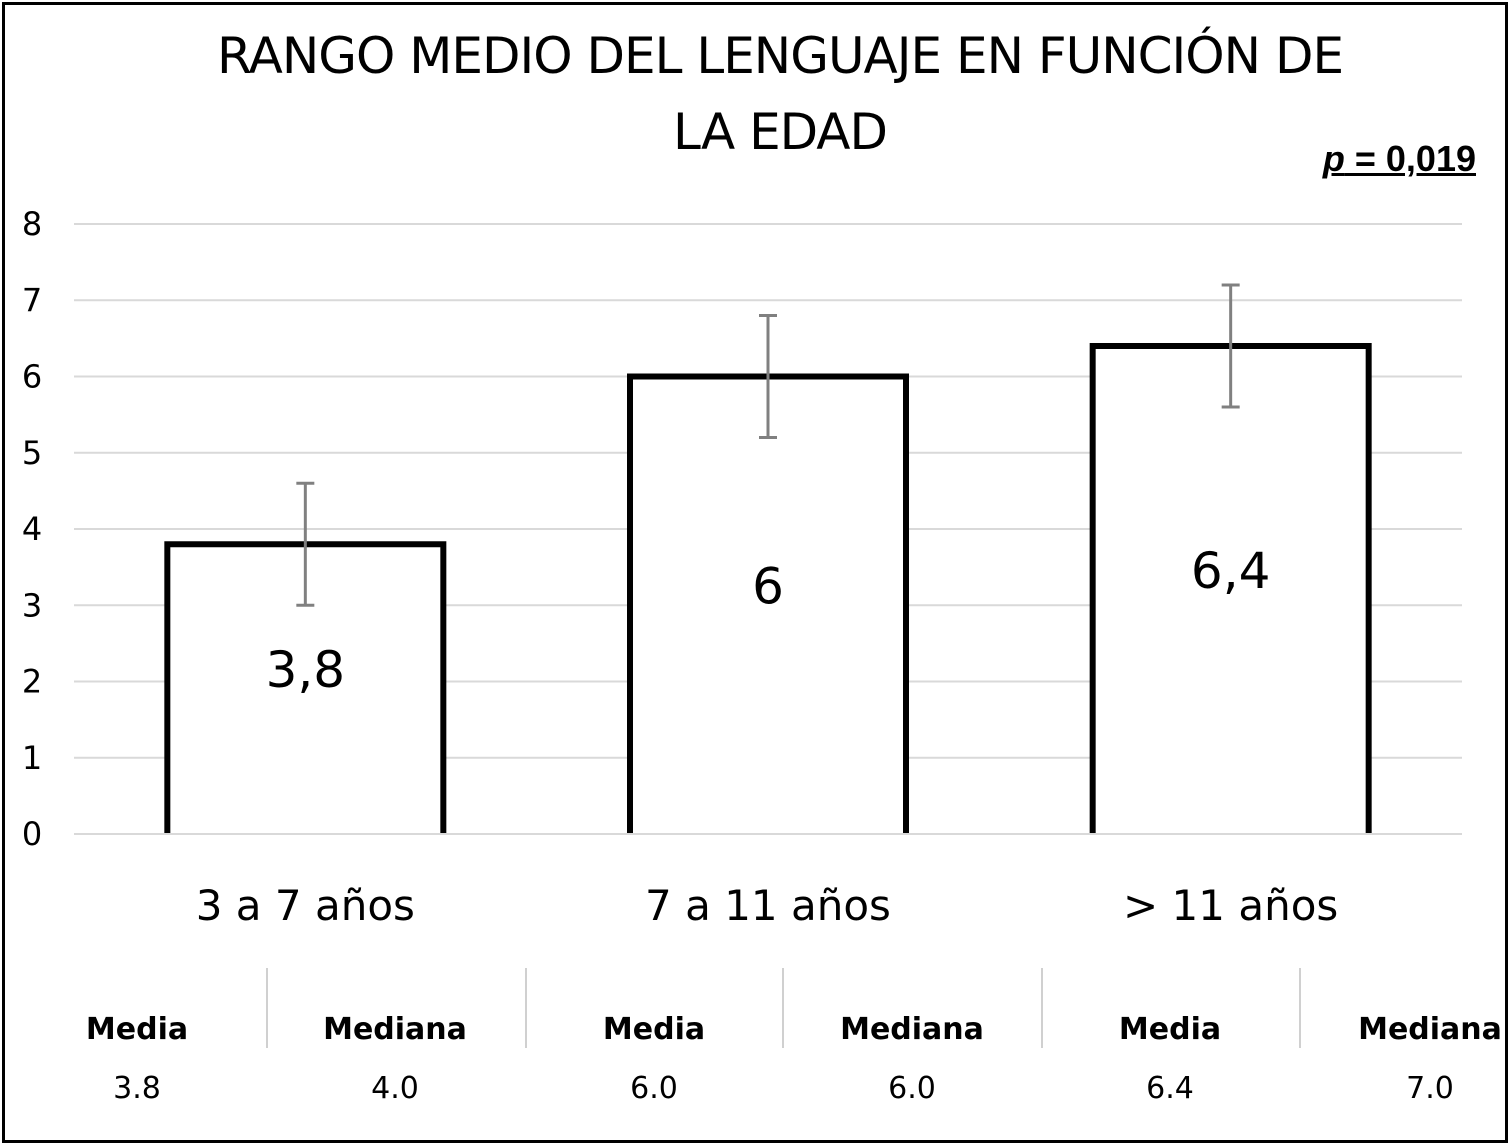 This screenshot has width=1508, height=1145. What do you see at coordinates (1231, 571) in the screenshot?
I see `bar-value-label: 6,4` at bounding box center [1231, 571].